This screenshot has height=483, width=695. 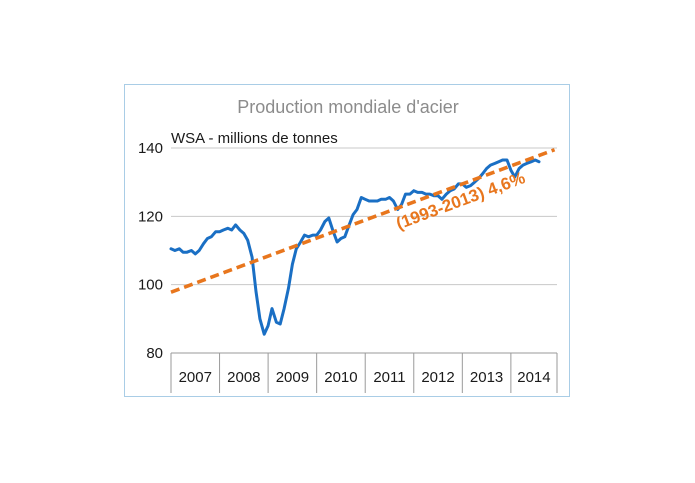 What do you see at coordinates (150, 251) in the screenshot?
I see `y-axis-tick-labels: 80 100 120 140` at bounding box center [150, 251].